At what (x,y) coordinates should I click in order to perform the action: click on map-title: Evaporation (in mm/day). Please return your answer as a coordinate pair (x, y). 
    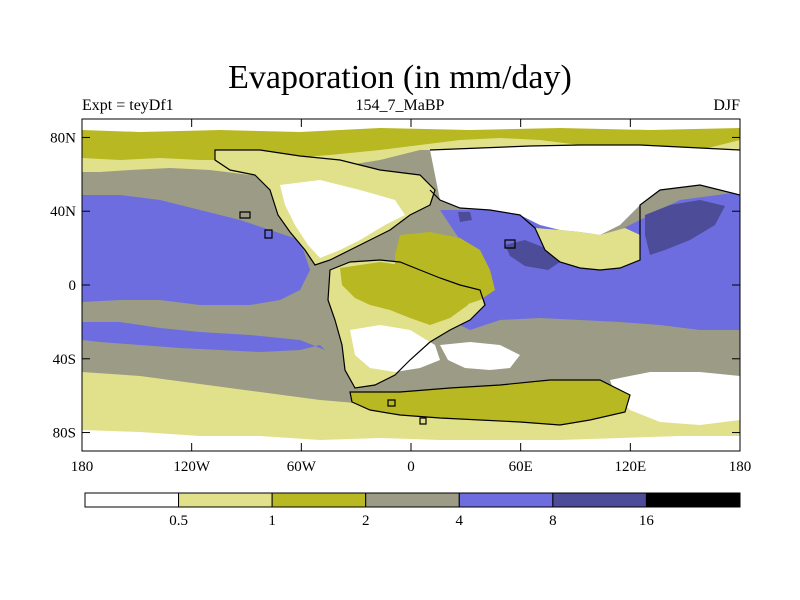
    Looking at the image, I should click on (400, 77).